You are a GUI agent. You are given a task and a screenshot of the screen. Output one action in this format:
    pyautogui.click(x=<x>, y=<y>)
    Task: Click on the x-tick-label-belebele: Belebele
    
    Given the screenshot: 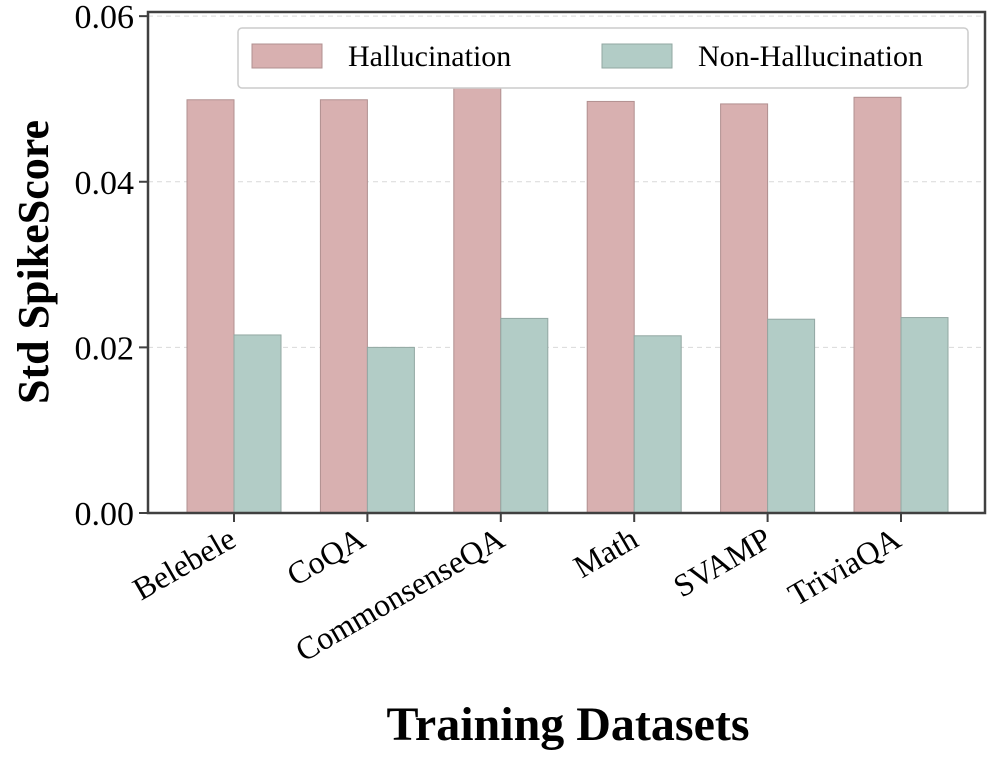 What is the action you would take?
    pyautogui.click(x=184, y=563)
    